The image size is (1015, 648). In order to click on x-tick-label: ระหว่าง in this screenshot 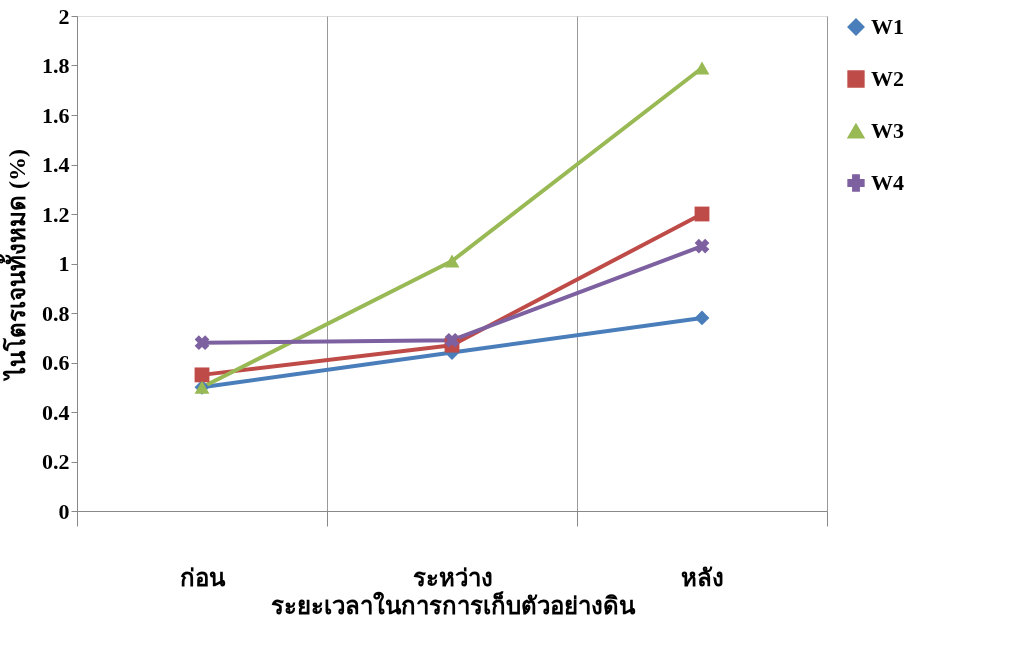, I will do `click(452, 577)`.